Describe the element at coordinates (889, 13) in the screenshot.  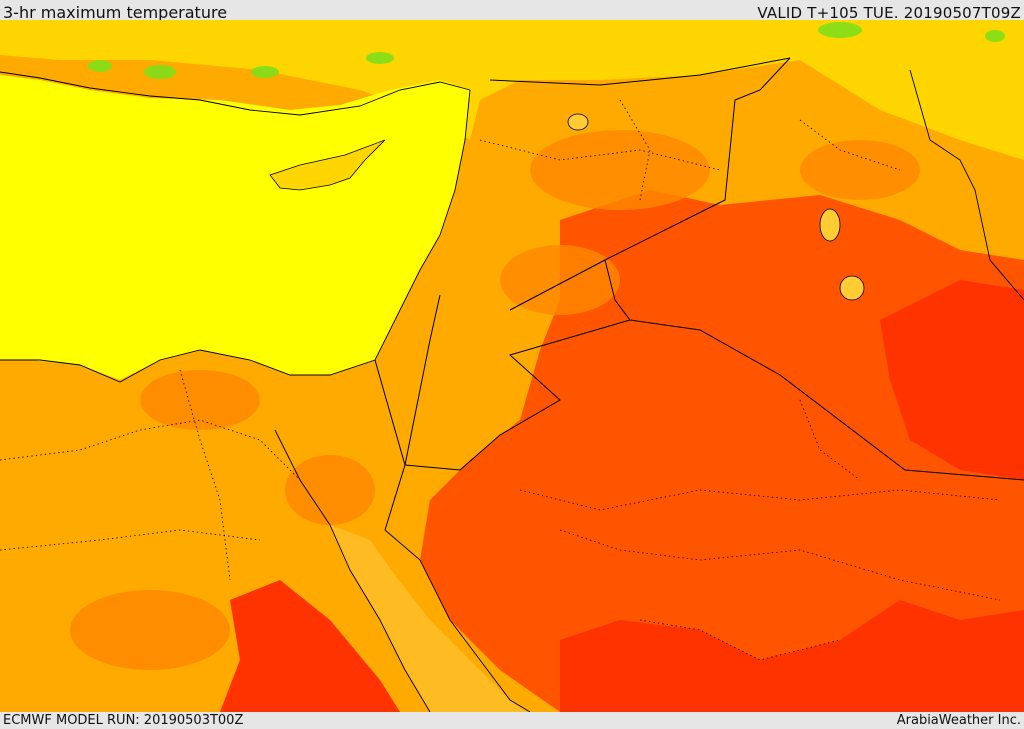
I see `valid-time: VALID T+105 TUE. 20190507T09Z` at that location.